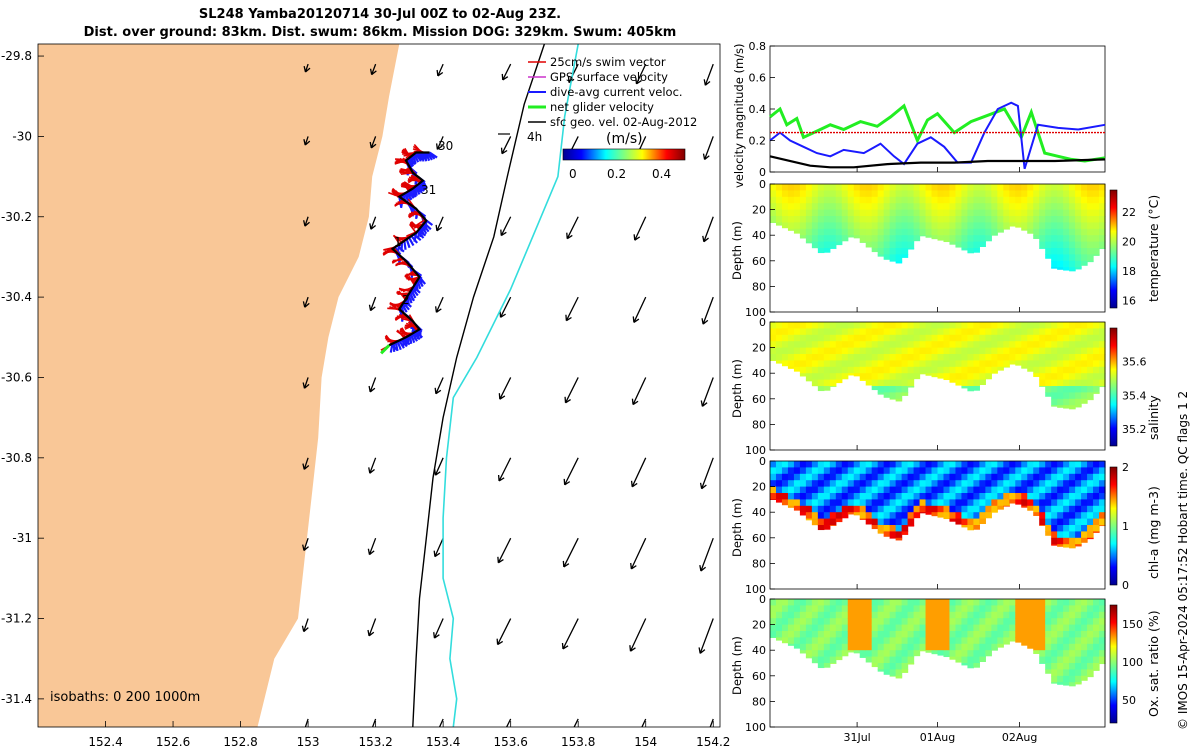  What do you see at coordinates (758, 78) in the screenshot?
I see `velocity-y-tick-label: 0.6` at bounding box center [758, 78].